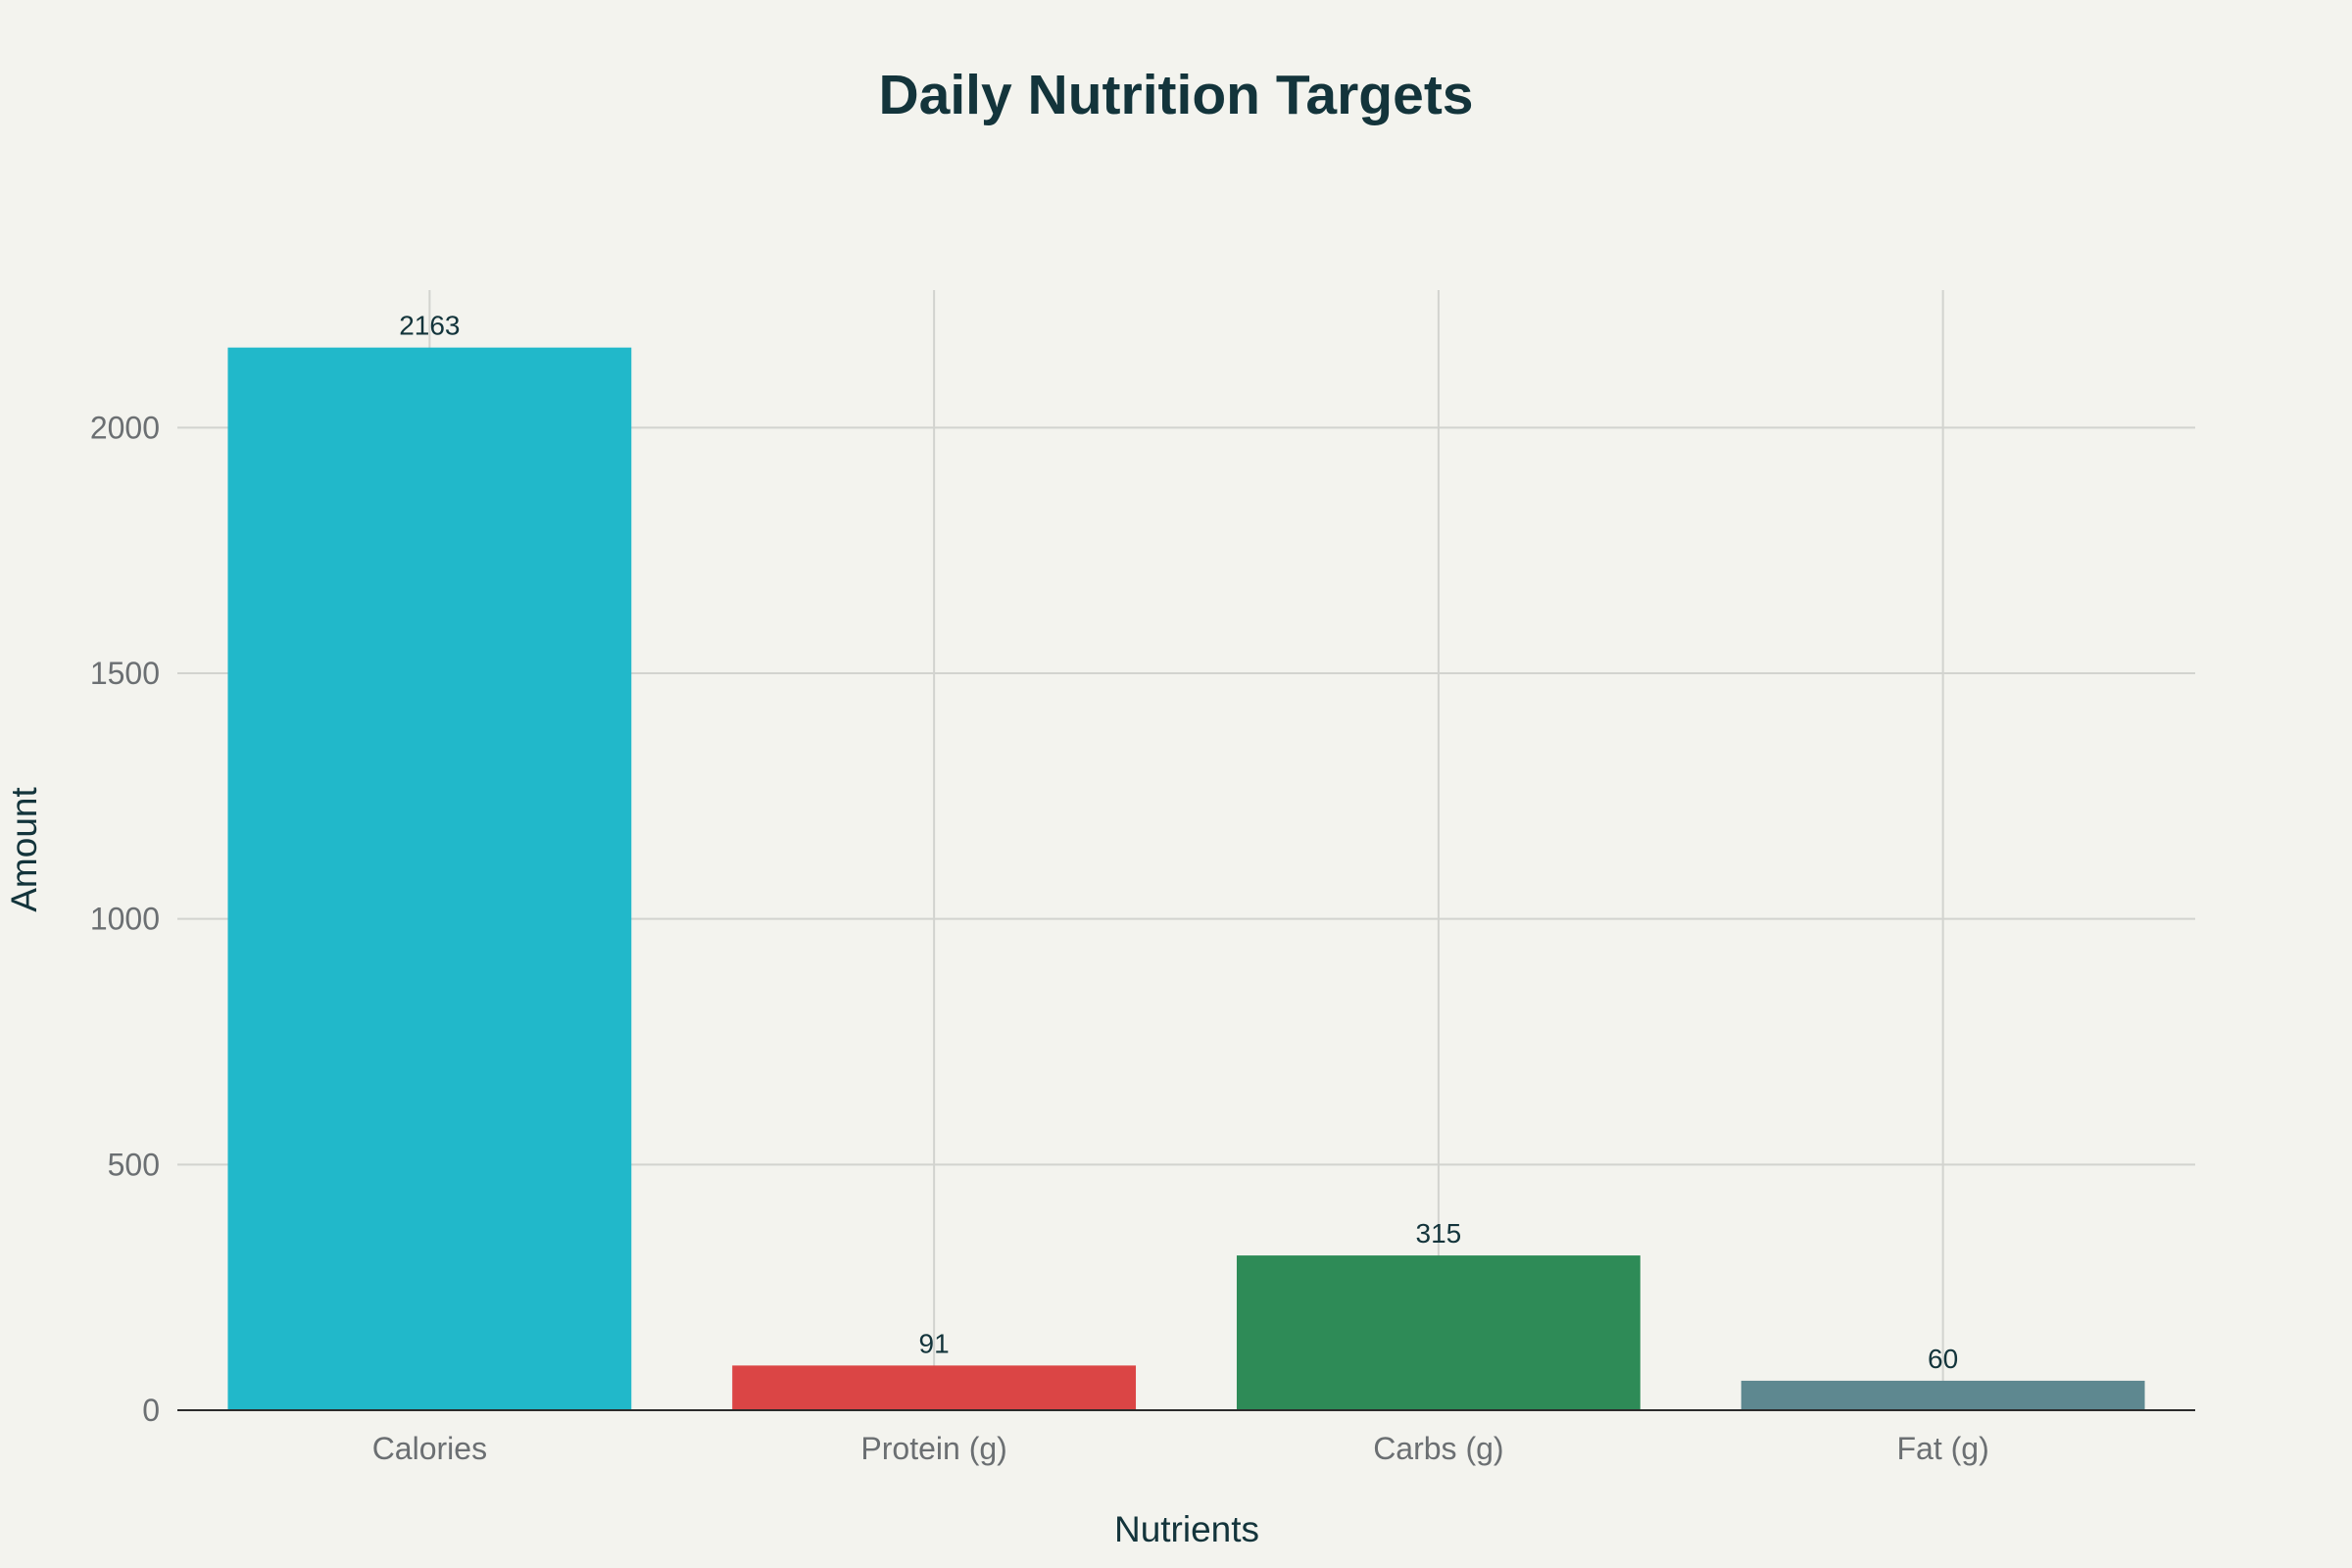  I want to click on y-tick-label: 2000, so click(125, 427).